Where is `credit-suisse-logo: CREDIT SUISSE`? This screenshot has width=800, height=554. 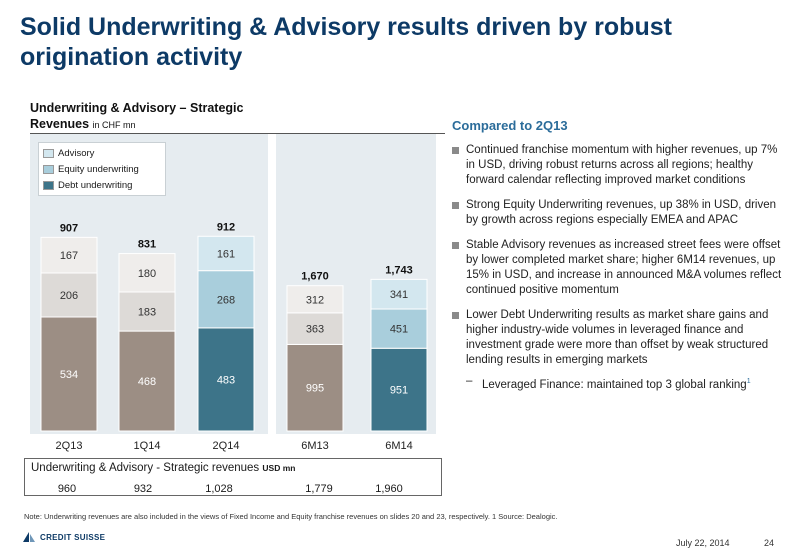
credit-suisse-logo: CREDIT SUISSE is located at coordinates (63, 537).